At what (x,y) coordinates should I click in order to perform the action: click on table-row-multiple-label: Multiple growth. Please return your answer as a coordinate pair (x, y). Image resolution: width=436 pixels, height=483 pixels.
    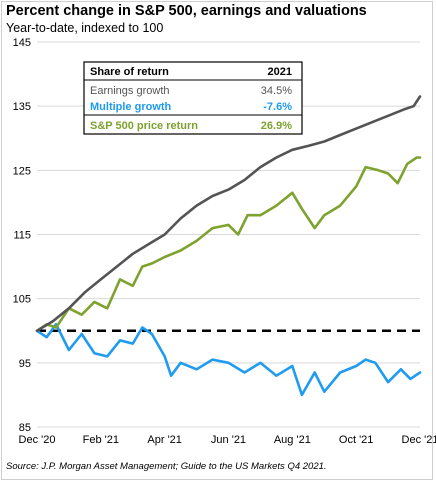
    Looking at the image, I should click on (131, 107).